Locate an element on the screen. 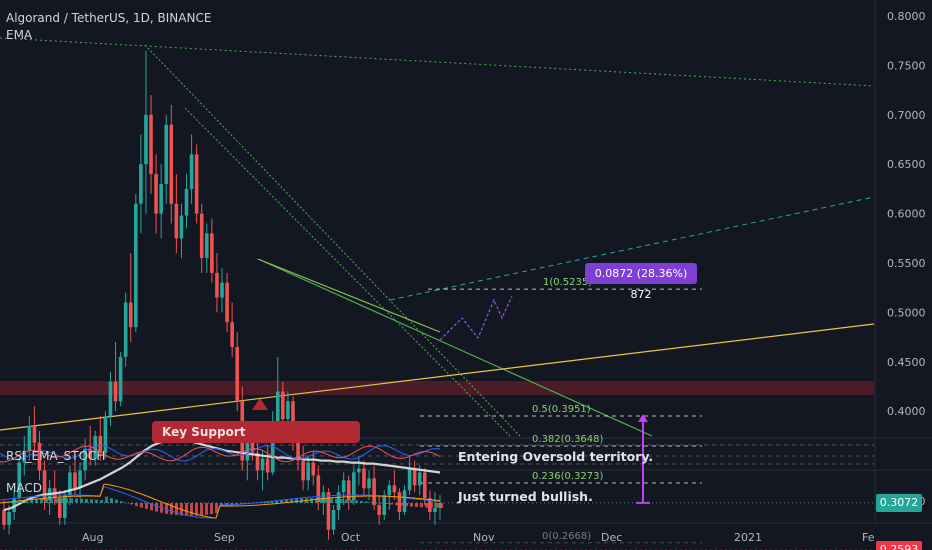  y-tick-label: 0.5500 is located at coordinates (906, 263).